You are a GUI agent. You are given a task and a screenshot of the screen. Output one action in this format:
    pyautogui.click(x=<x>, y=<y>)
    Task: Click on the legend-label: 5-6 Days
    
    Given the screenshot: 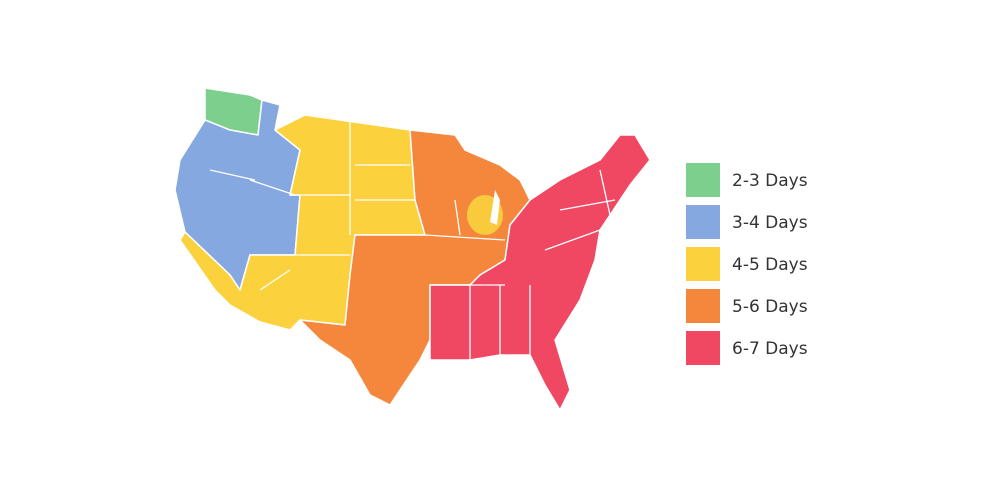 What is the action you would take?
    pyautogui.click(x=770, y=307)
    